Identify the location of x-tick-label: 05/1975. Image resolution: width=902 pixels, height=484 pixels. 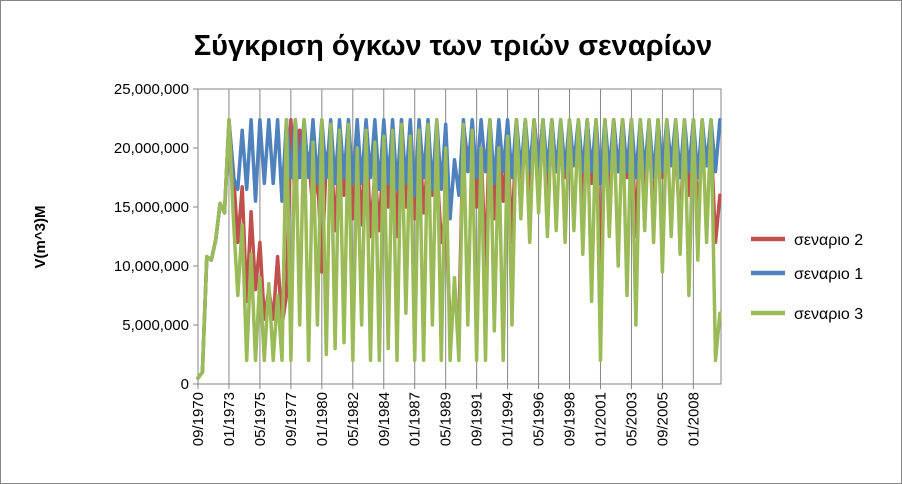
(260, 419).